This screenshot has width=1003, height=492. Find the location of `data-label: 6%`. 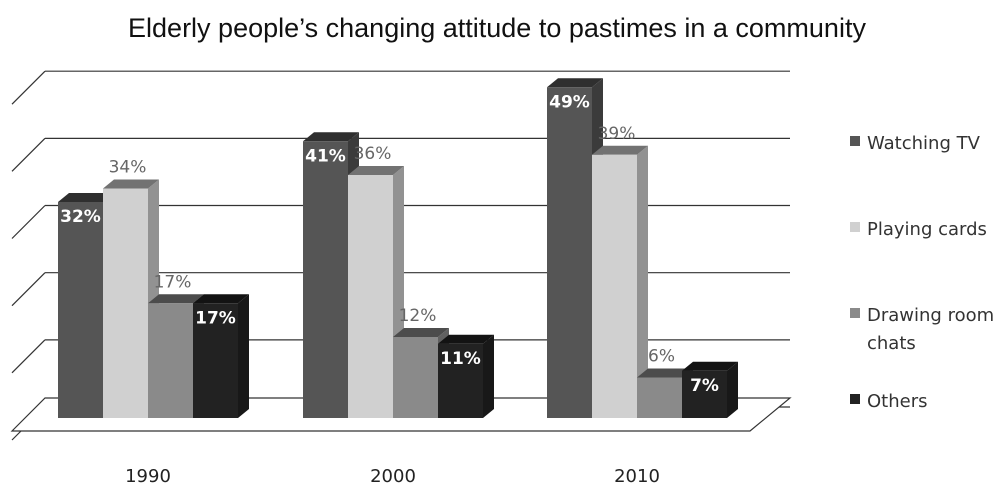

data-label: 6% is located at coordinates (661, 357).